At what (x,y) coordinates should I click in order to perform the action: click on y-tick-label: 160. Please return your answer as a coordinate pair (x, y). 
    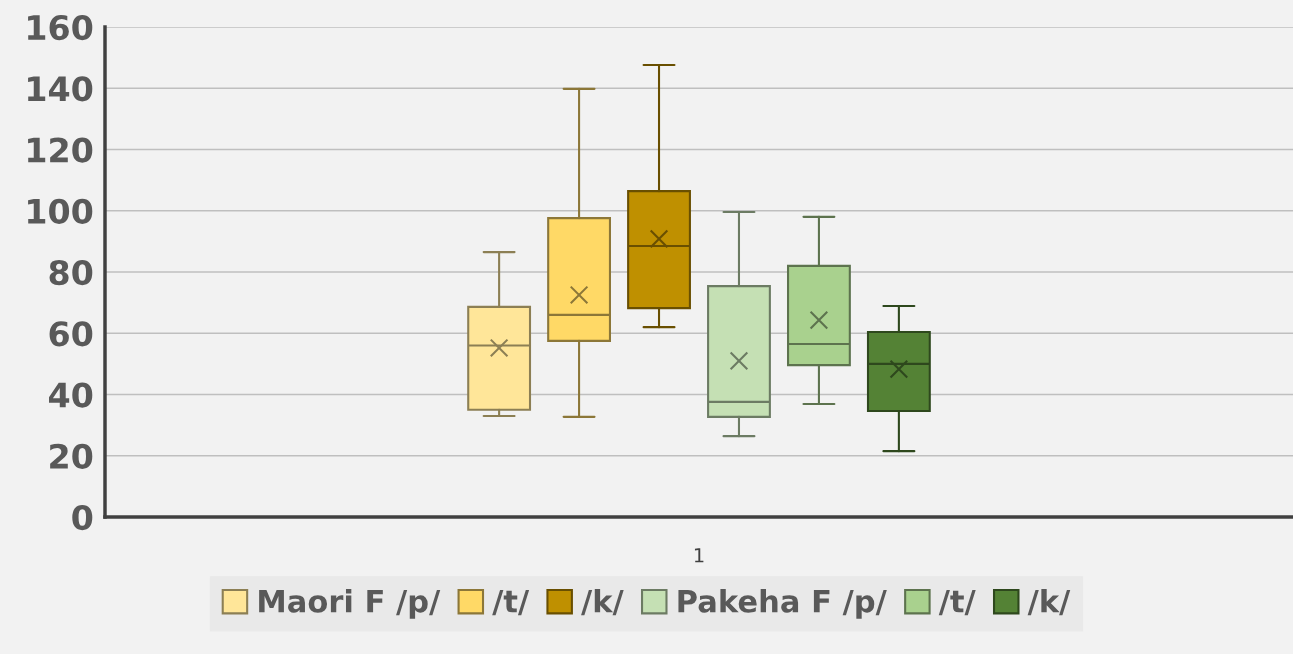
    Looking at the image, I should click on (60, 27).